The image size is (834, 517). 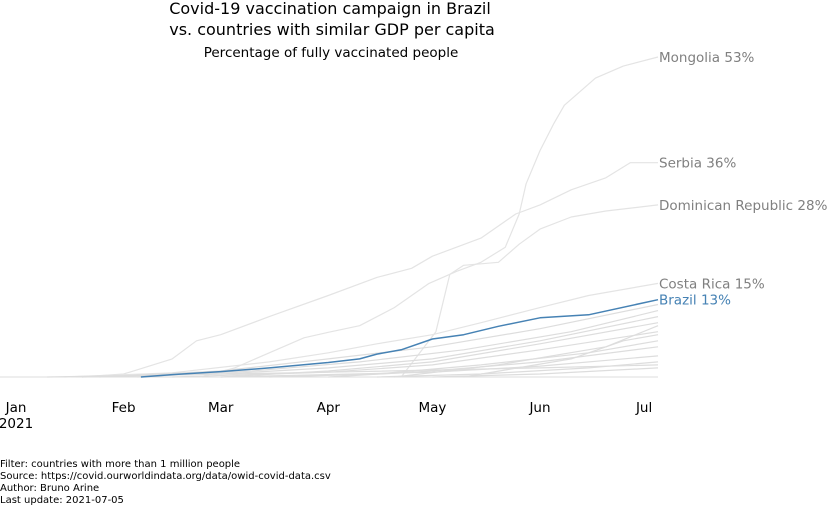 What do you see at coordinates (329, 408) in the screenshot?
I see `x-tick-apr: Apr` at bounding box center [329, 408].